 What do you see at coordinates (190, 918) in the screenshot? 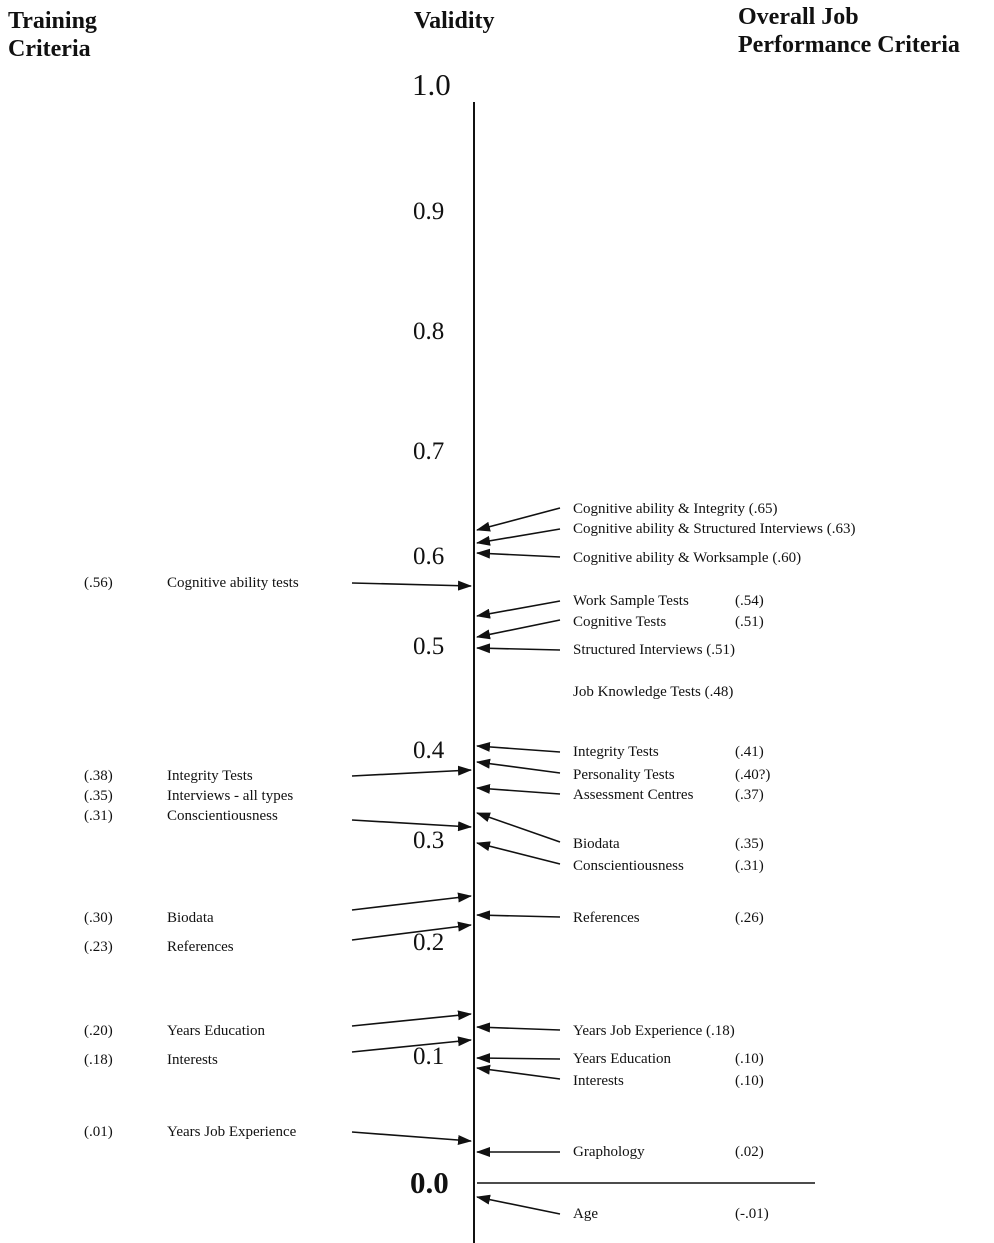
I see `training-biodata-label: Biodata` at bounding box center [190, 918].